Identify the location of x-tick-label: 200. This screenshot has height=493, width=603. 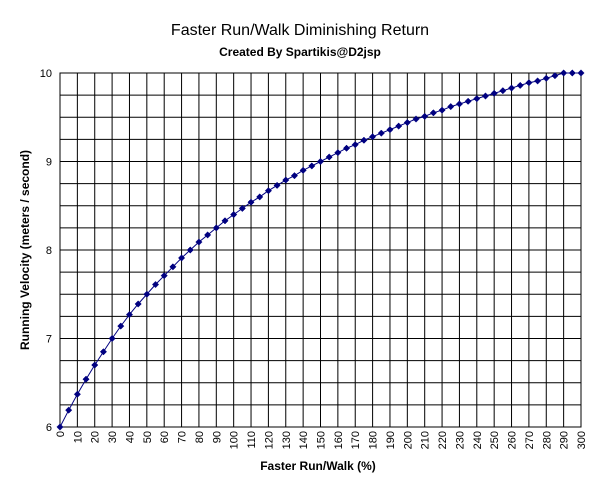
(408, 440).